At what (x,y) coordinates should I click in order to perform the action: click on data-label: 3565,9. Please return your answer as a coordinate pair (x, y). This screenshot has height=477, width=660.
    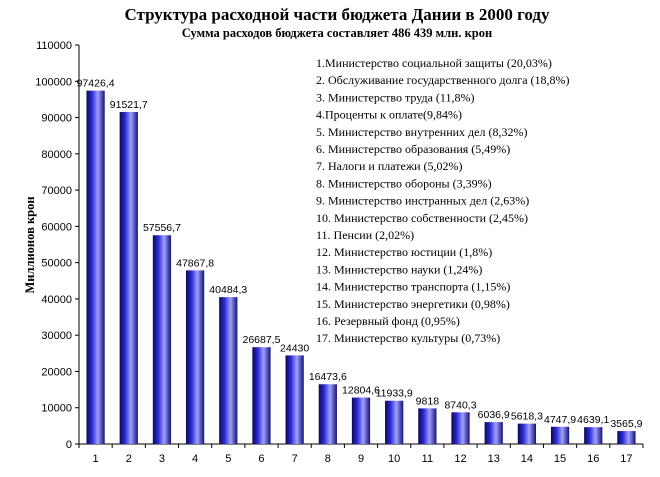
    Looking at the image, I should click on (626, 424).